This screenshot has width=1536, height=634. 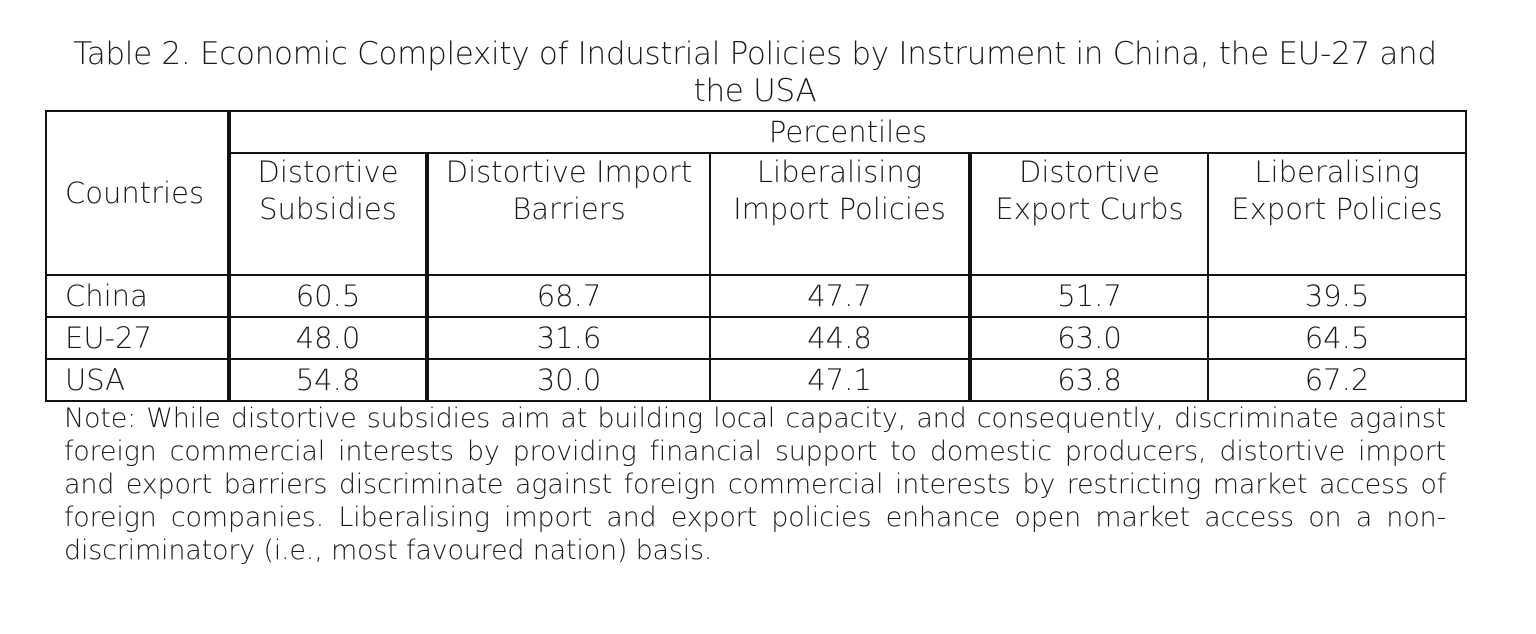 I want to click on table-row: USA 54.8 30.0 47.1 63.8 67.2, so click(x=756, y=380).